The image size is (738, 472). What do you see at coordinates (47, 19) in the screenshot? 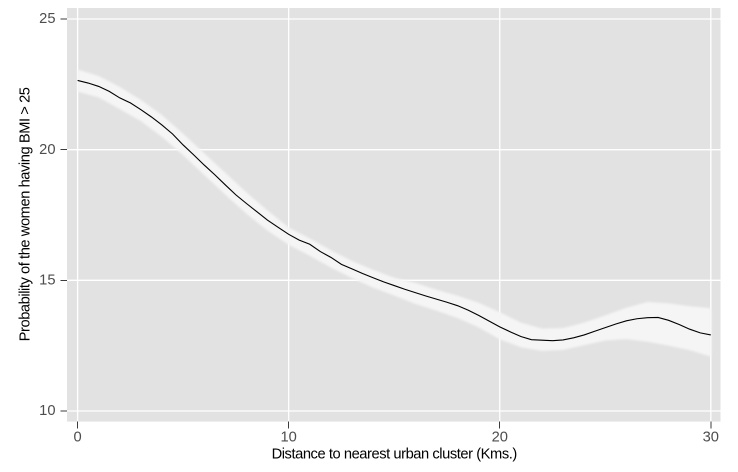
I see `svg-text: 25` at bounding box center [47, 19].